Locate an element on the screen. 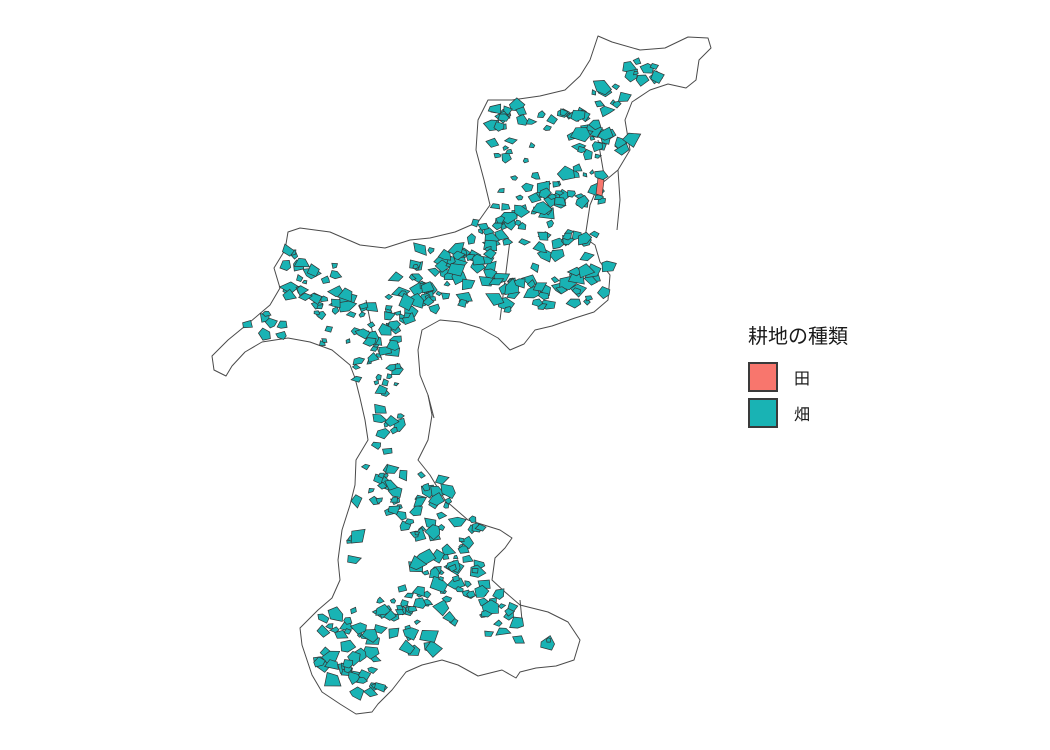 This screenshot has width=1050, height=750. legend-item-paddy: 田 is located at coordinates (798, 377).